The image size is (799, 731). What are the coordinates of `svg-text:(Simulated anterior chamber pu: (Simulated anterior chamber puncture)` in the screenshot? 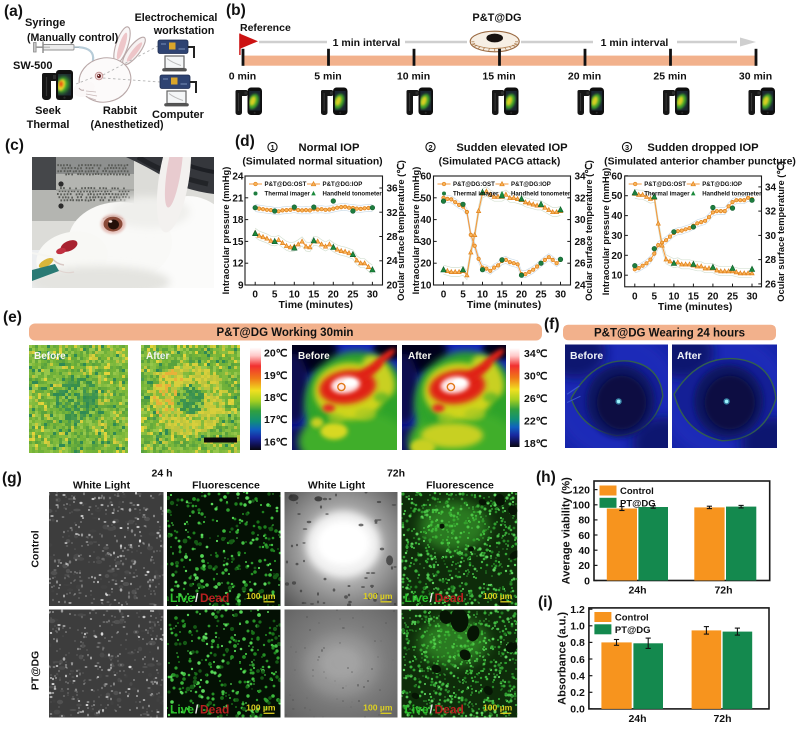 It's located at (700, 162).